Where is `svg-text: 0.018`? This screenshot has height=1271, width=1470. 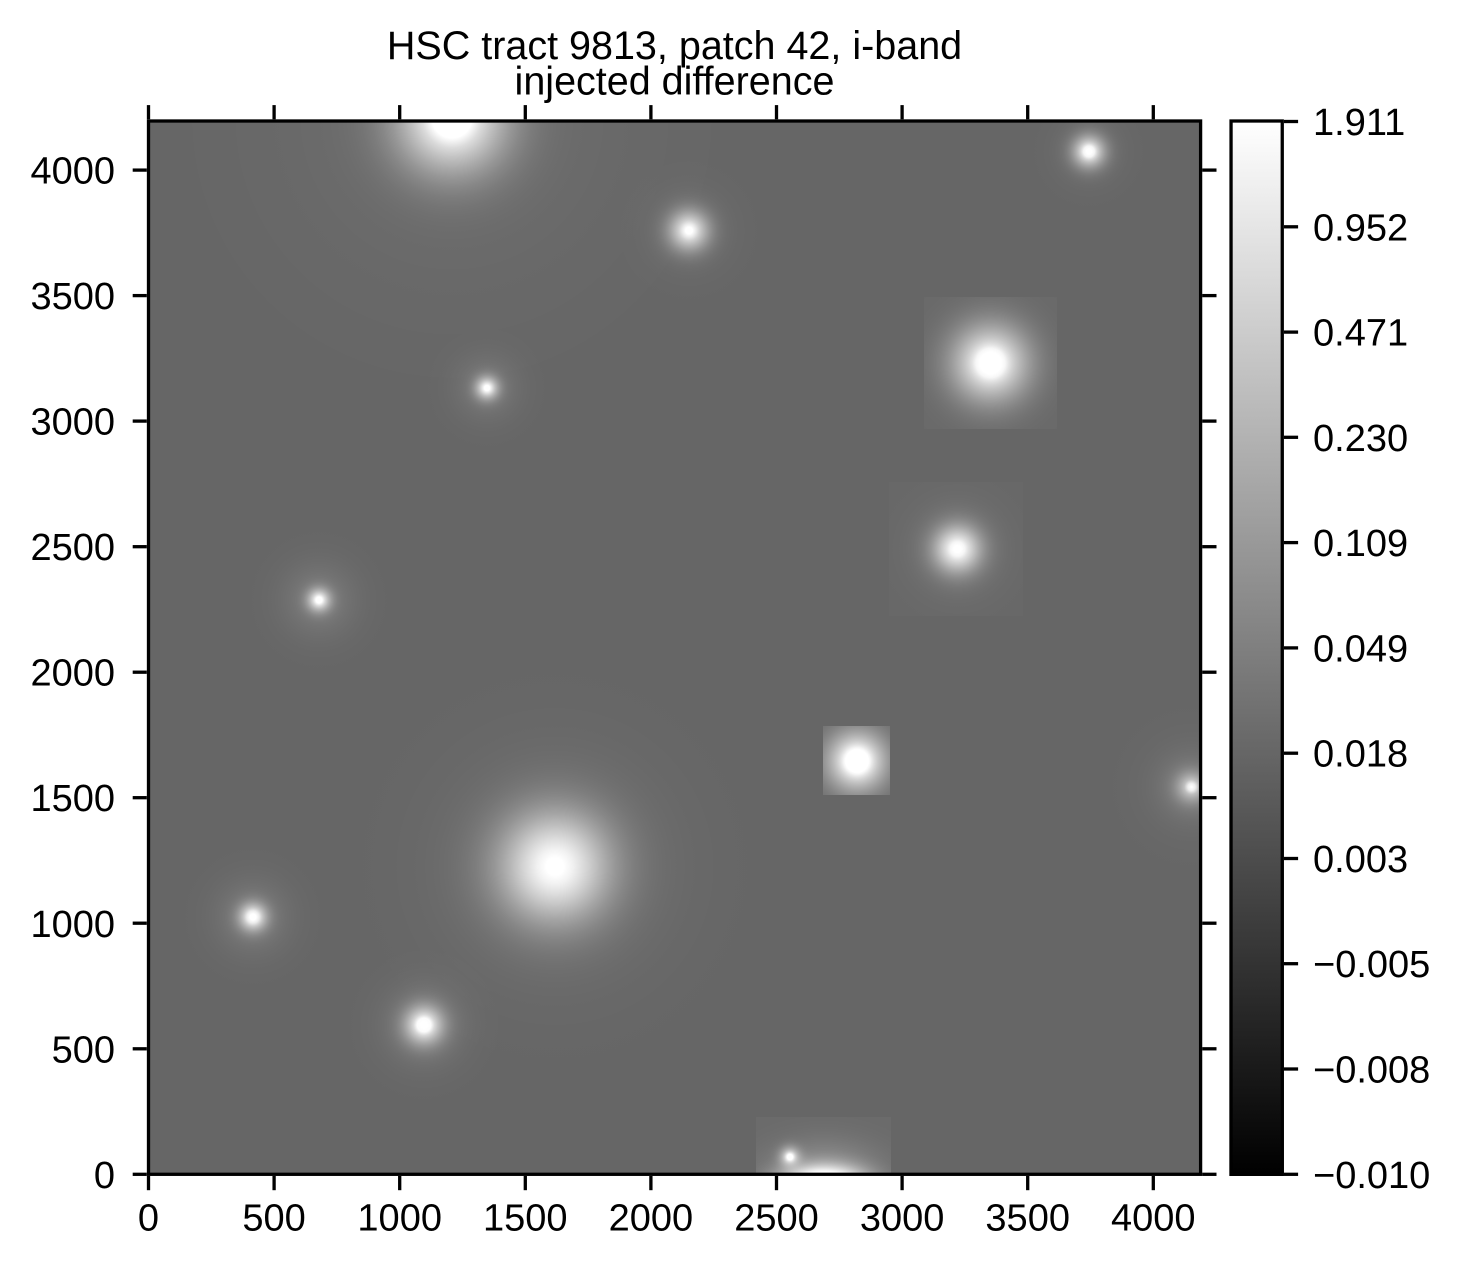
svg-text: 0.018 is located at coordinates (1360, 755).